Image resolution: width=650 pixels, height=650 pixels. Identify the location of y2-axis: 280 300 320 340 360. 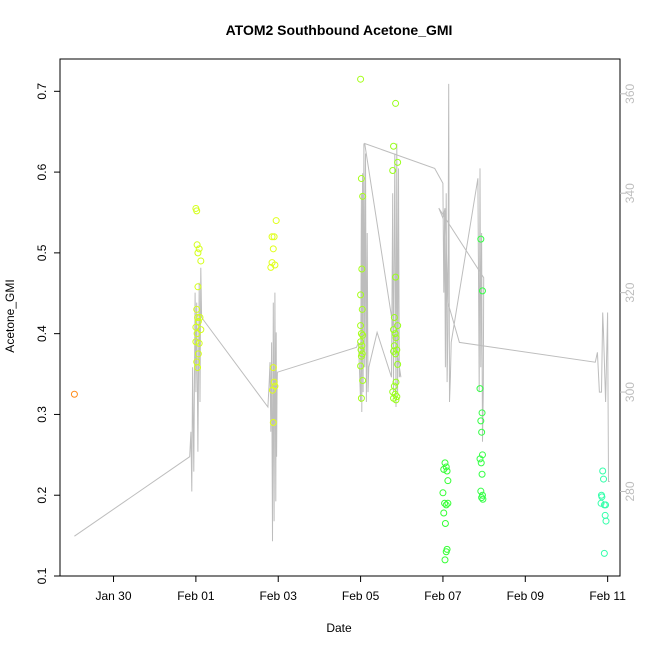
(628, 292).